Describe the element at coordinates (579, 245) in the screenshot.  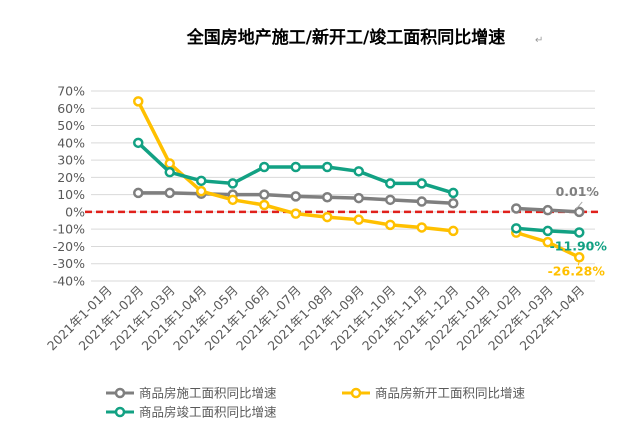
I see `data-label: -11.90%` at that location.